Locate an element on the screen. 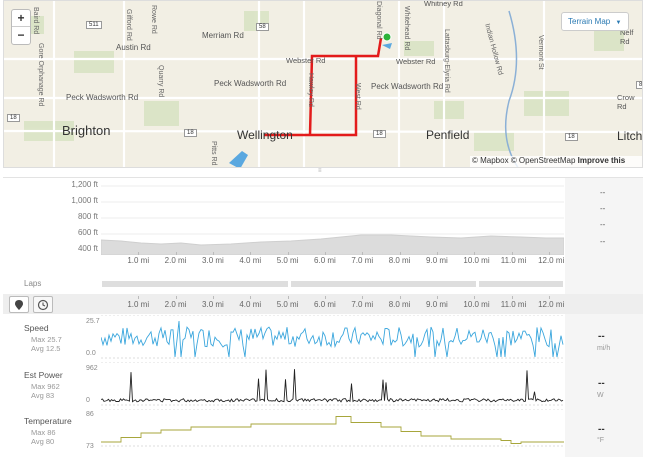 This screenshot has width=645, height=457. shield-83: 83 is located at coordinates (639, 85).